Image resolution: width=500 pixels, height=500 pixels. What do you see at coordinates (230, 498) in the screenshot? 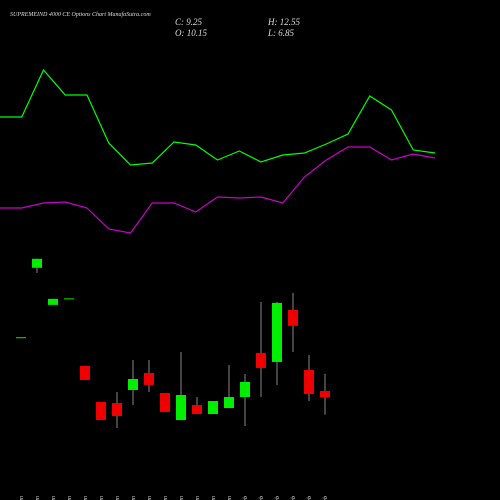
I see `x-tick-label: 31 Jan` at bounding box center [230, 498].